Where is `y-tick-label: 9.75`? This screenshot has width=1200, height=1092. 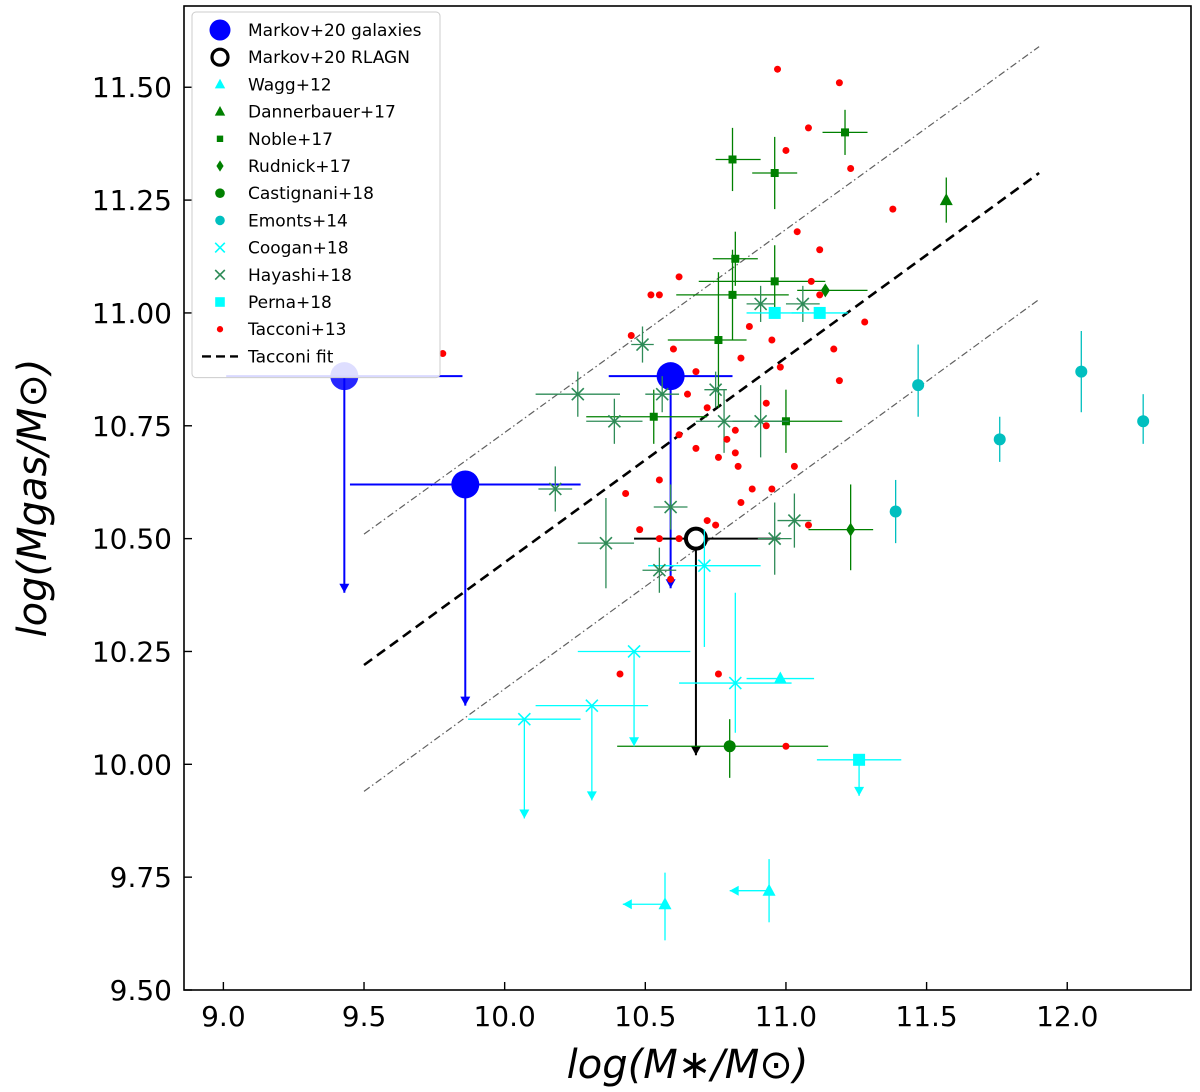 y-tick-label: 9.75 is located at coordinates (141, 877).